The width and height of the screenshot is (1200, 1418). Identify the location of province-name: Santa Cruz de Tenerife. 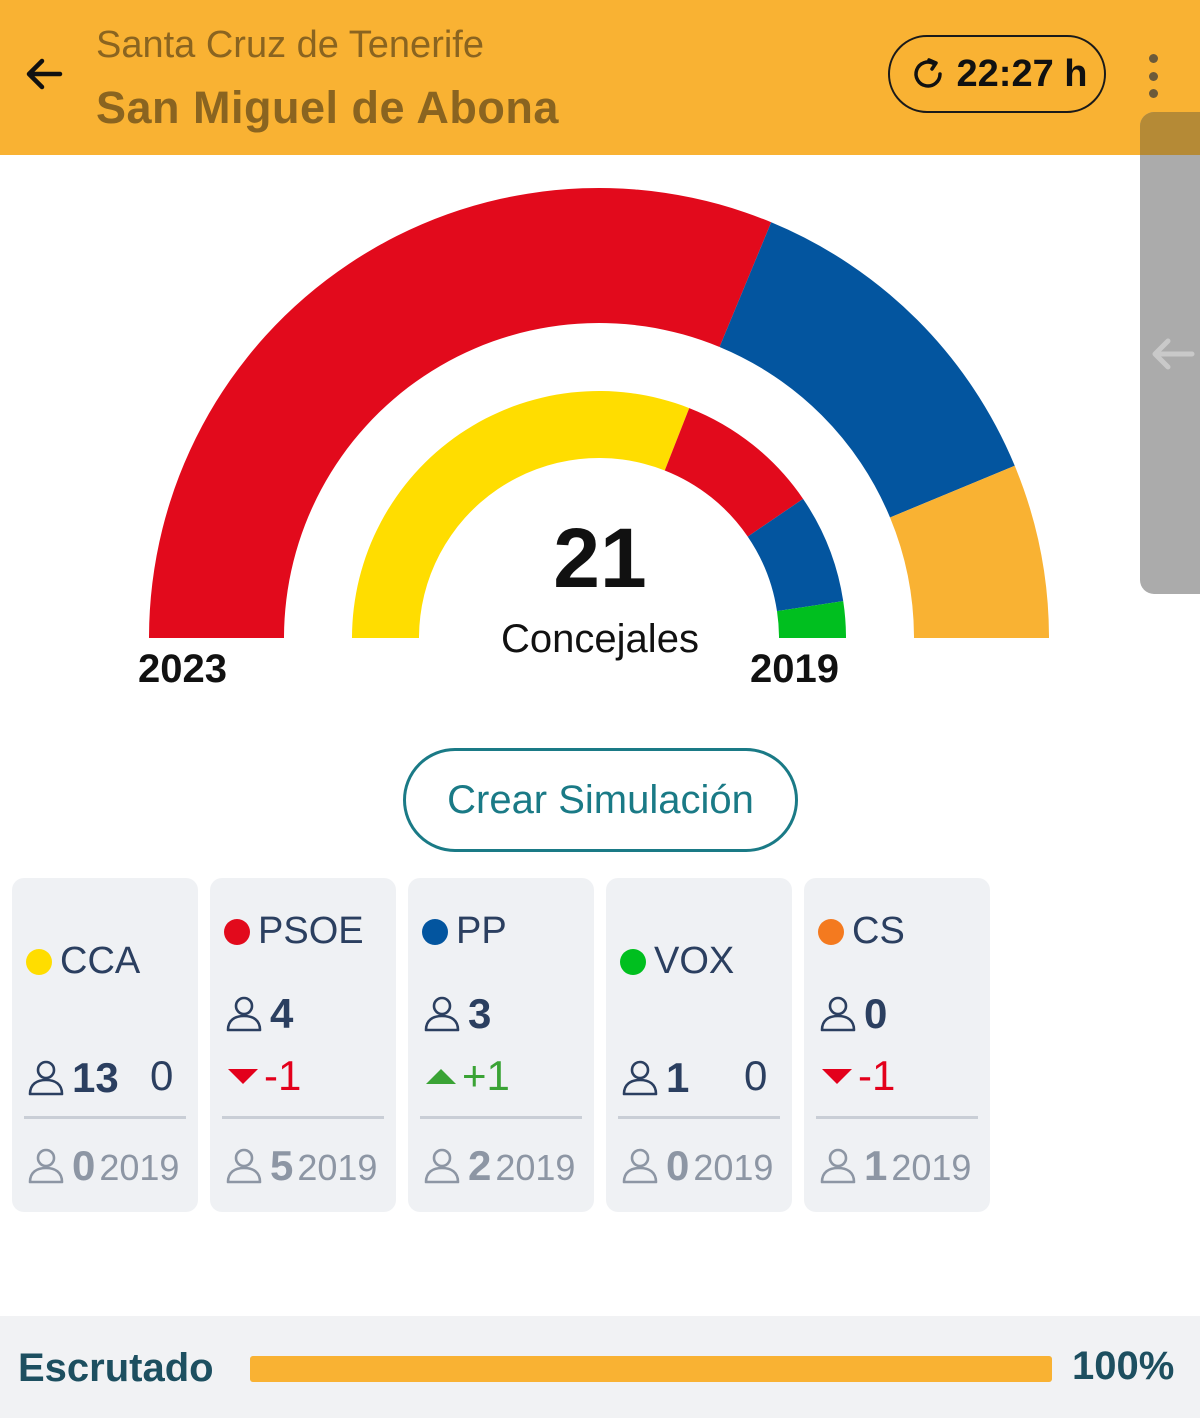
(290, 45).